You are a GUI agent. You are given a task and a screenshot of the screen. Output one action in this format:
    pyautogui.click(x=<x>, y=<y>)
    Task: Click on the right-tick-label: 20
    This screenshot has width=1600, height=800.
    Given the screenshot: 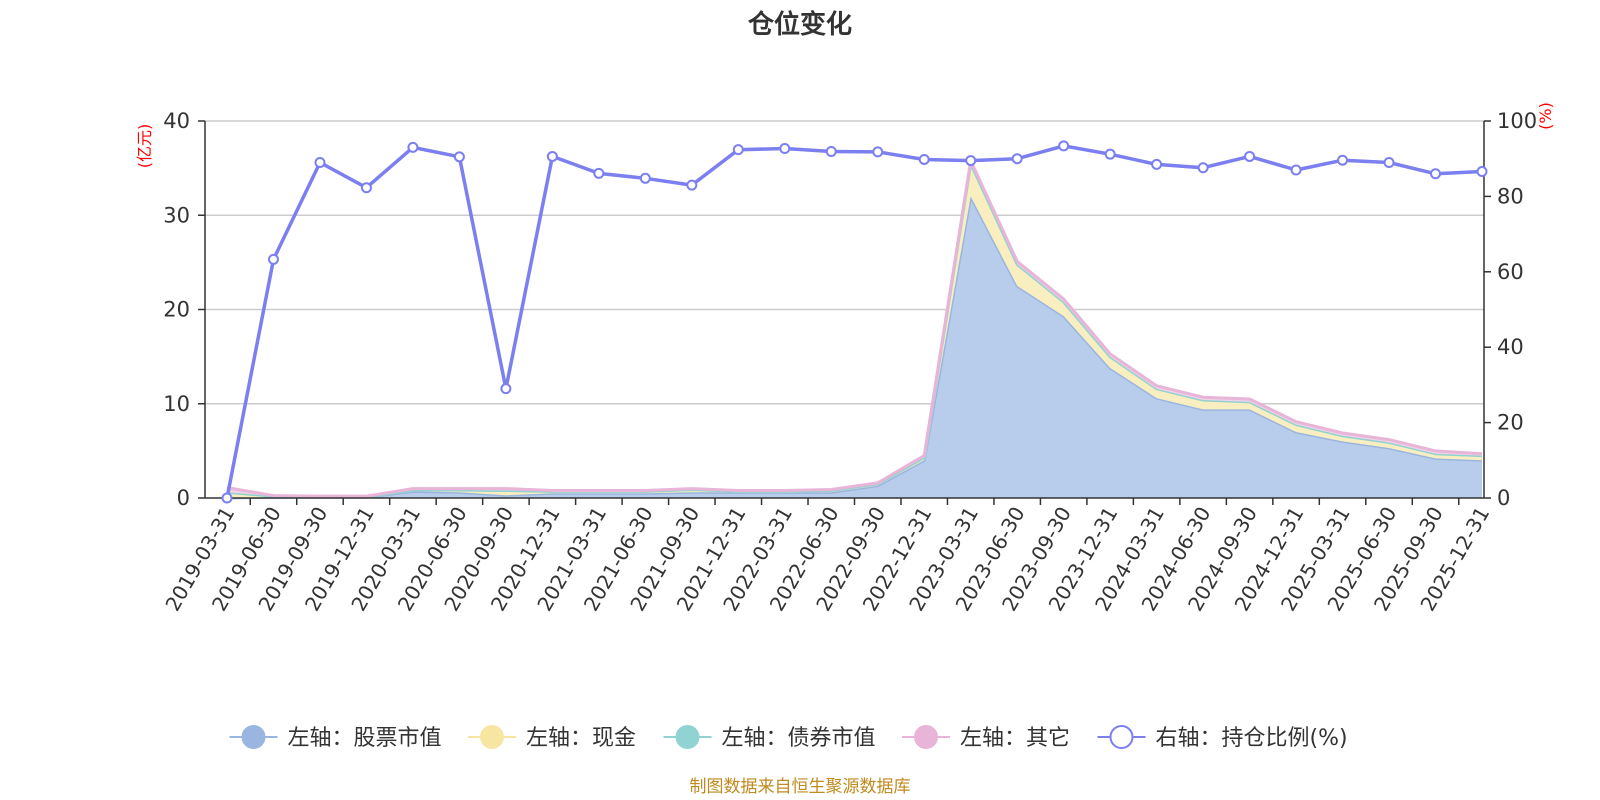 What is the action you would take?
    pyautogui.click(x=1510, y=423)
    